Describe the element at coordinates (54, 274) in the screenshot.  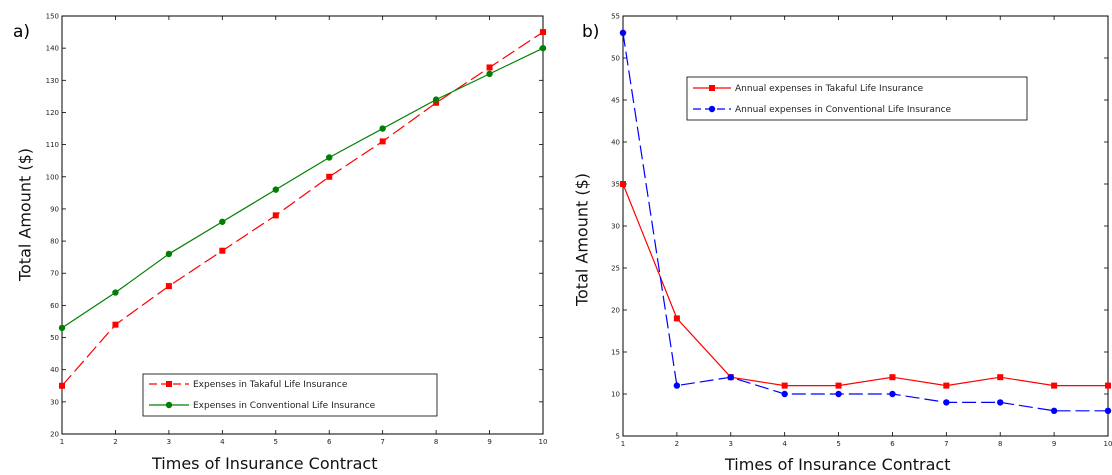
I see `y-tick-label: 70` at that location.